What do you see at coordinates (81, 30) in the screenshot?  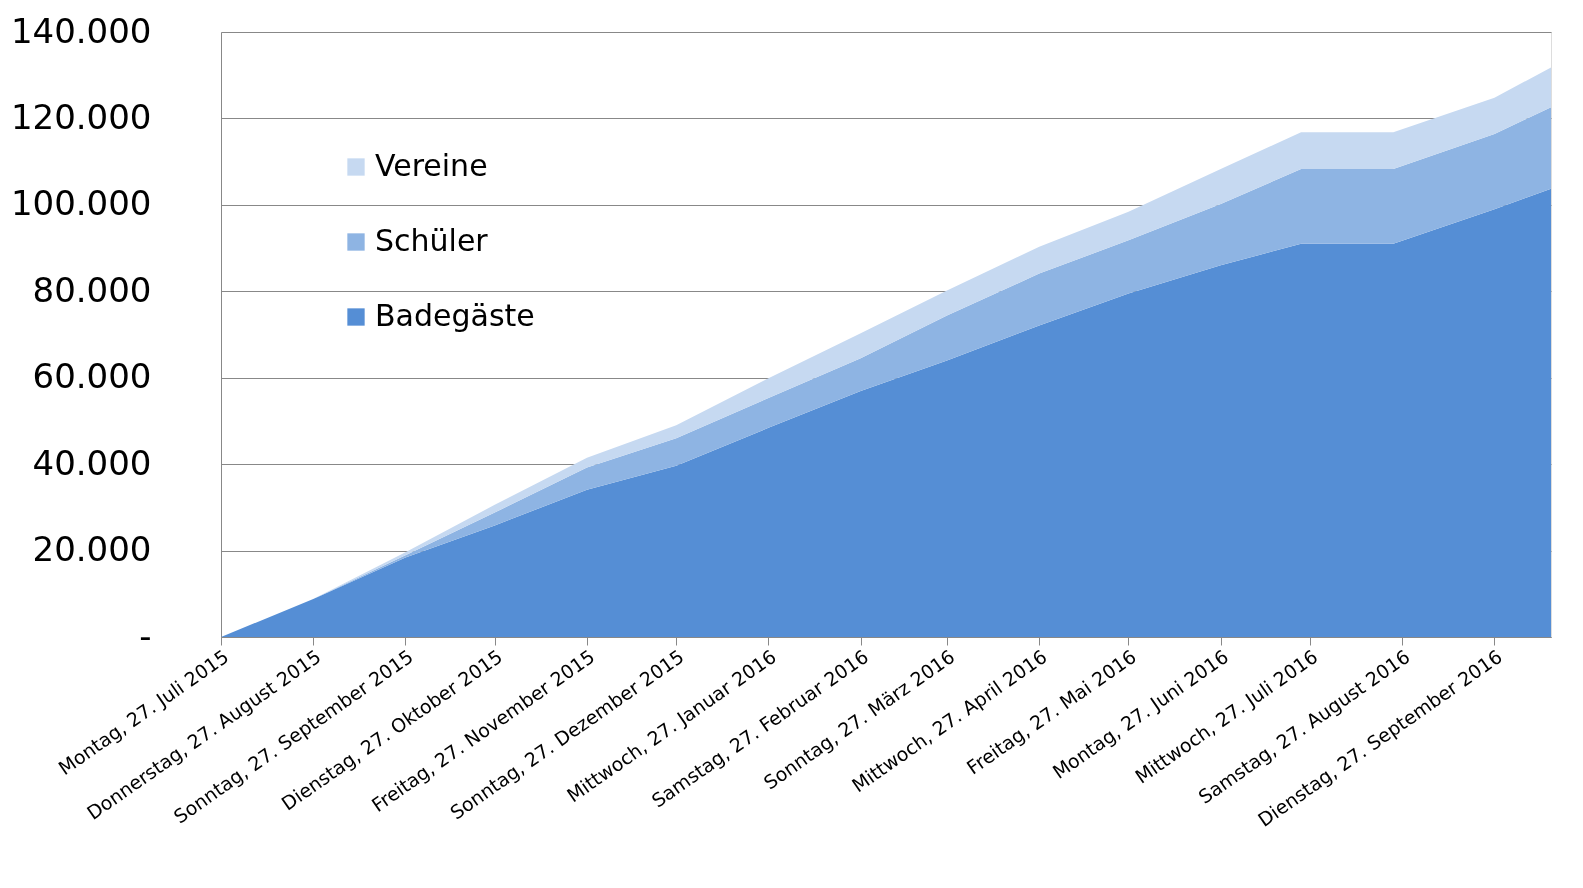 I see `y-tick-label: 140.000` at bounding box center [81, 30].